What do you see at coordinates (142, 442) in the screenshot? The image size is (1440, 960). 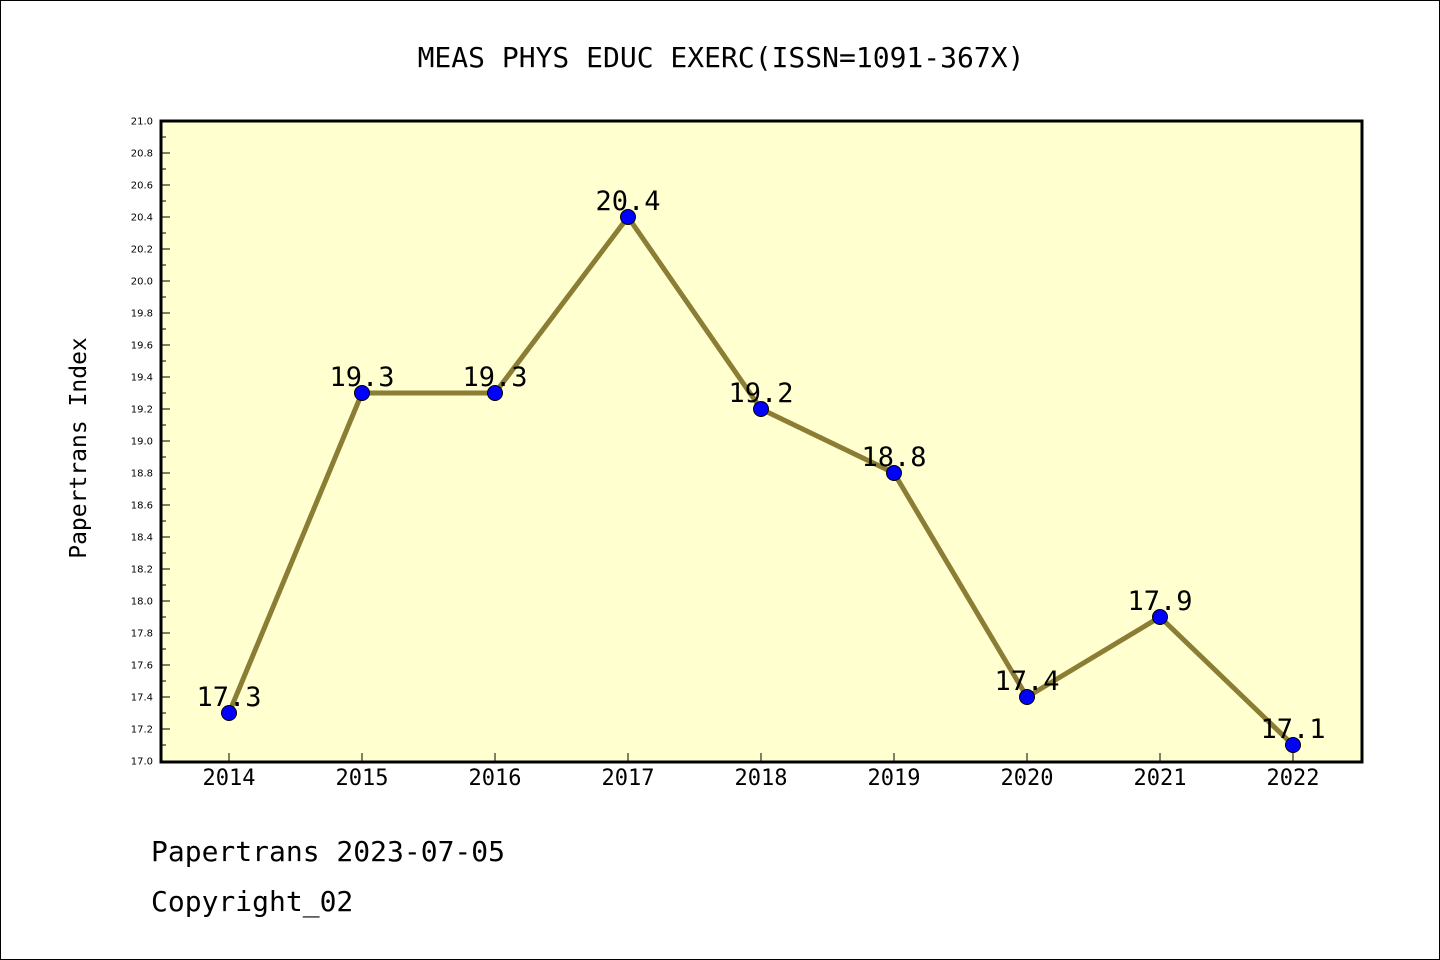 I see `y-tick-label: 19.0` at bounding box center [142, 442].